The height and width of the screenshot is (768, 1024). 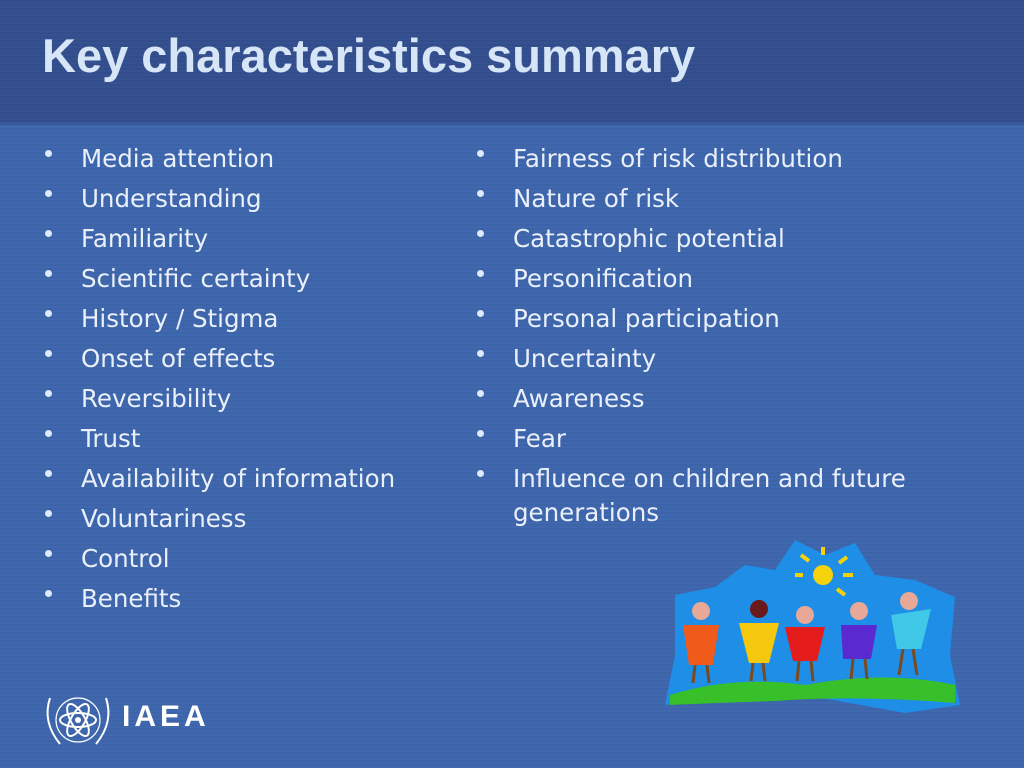 I want to click on bullet-item: Availability of information, so click(x=253, y=479).